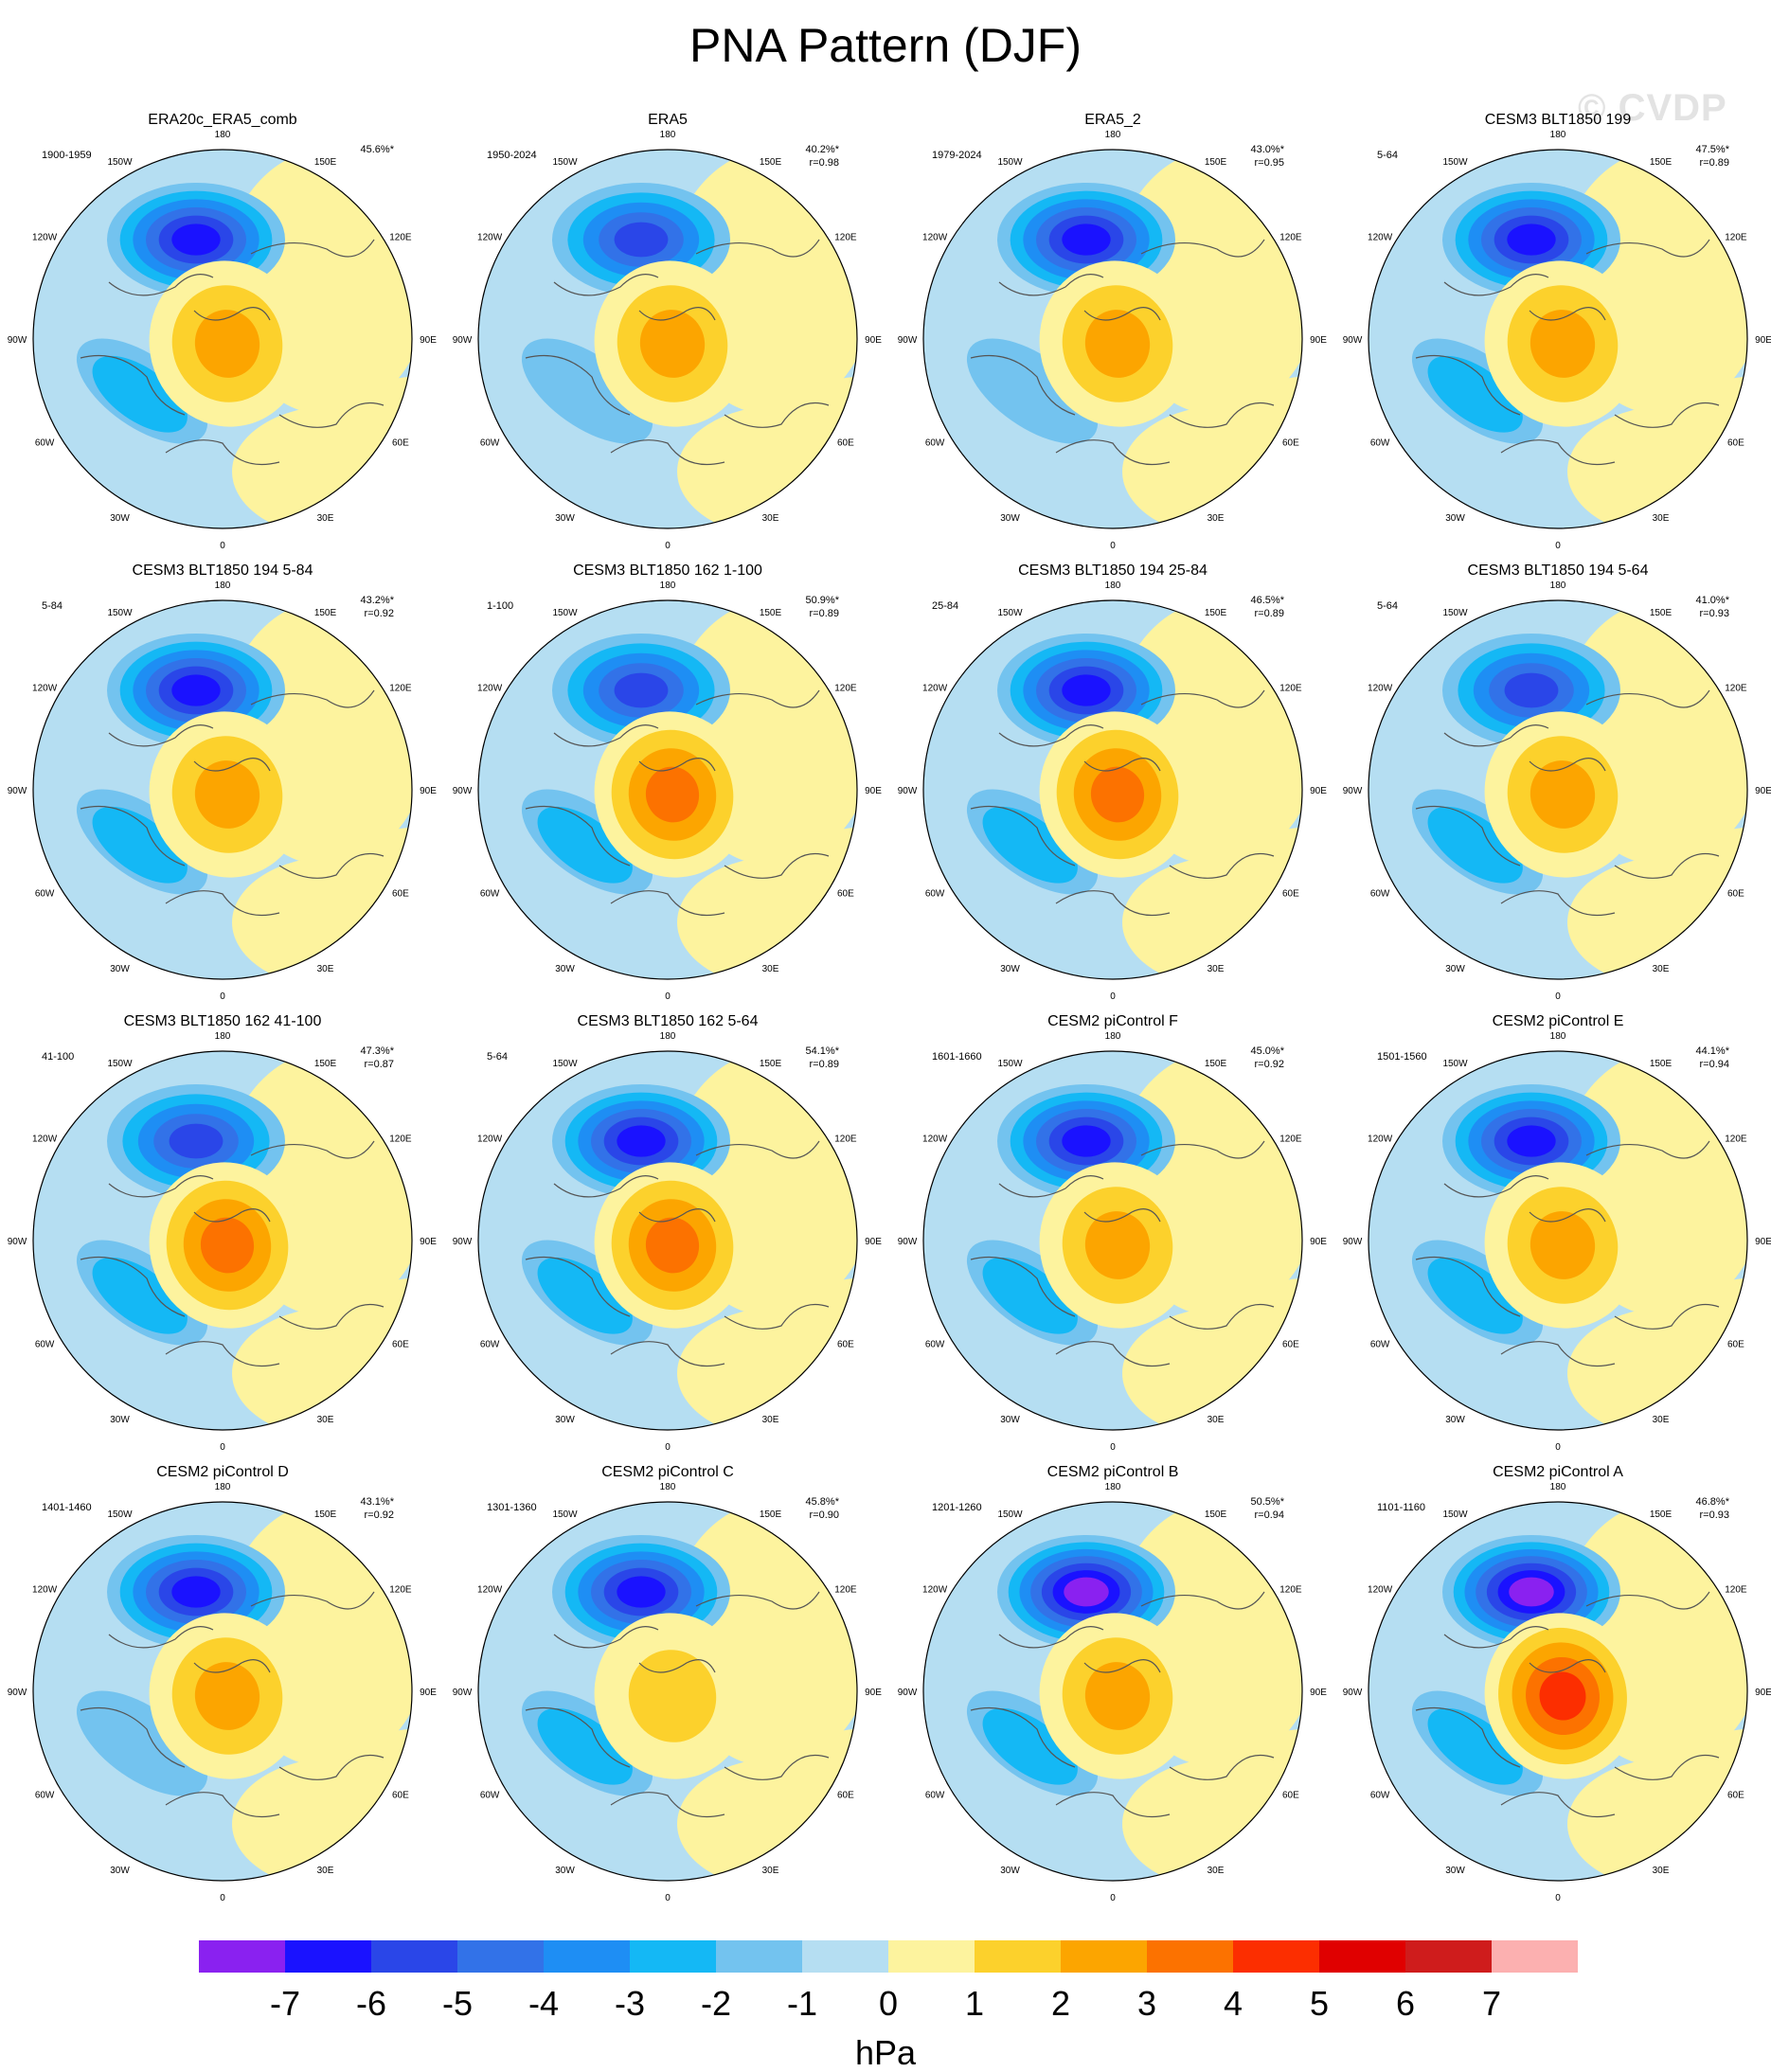 The image size is (1771, 2072). Describe the element at coordinates (1712, 1502) in the screenshot. I see `variance-label: 46.8%*` at that location.